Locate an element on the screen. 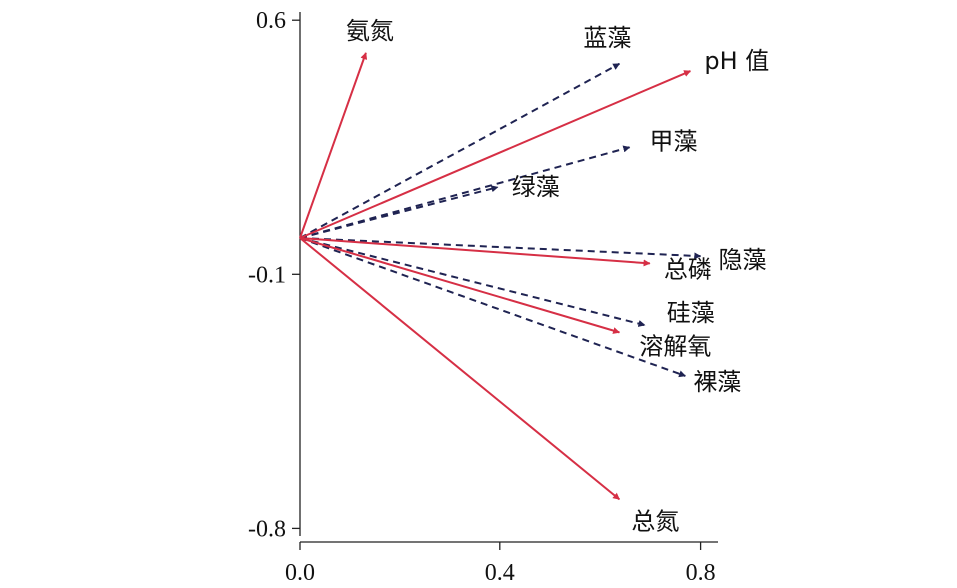 The image size is (957, 588). environmental-label: 总氮 is located at coordinates (655, 521).